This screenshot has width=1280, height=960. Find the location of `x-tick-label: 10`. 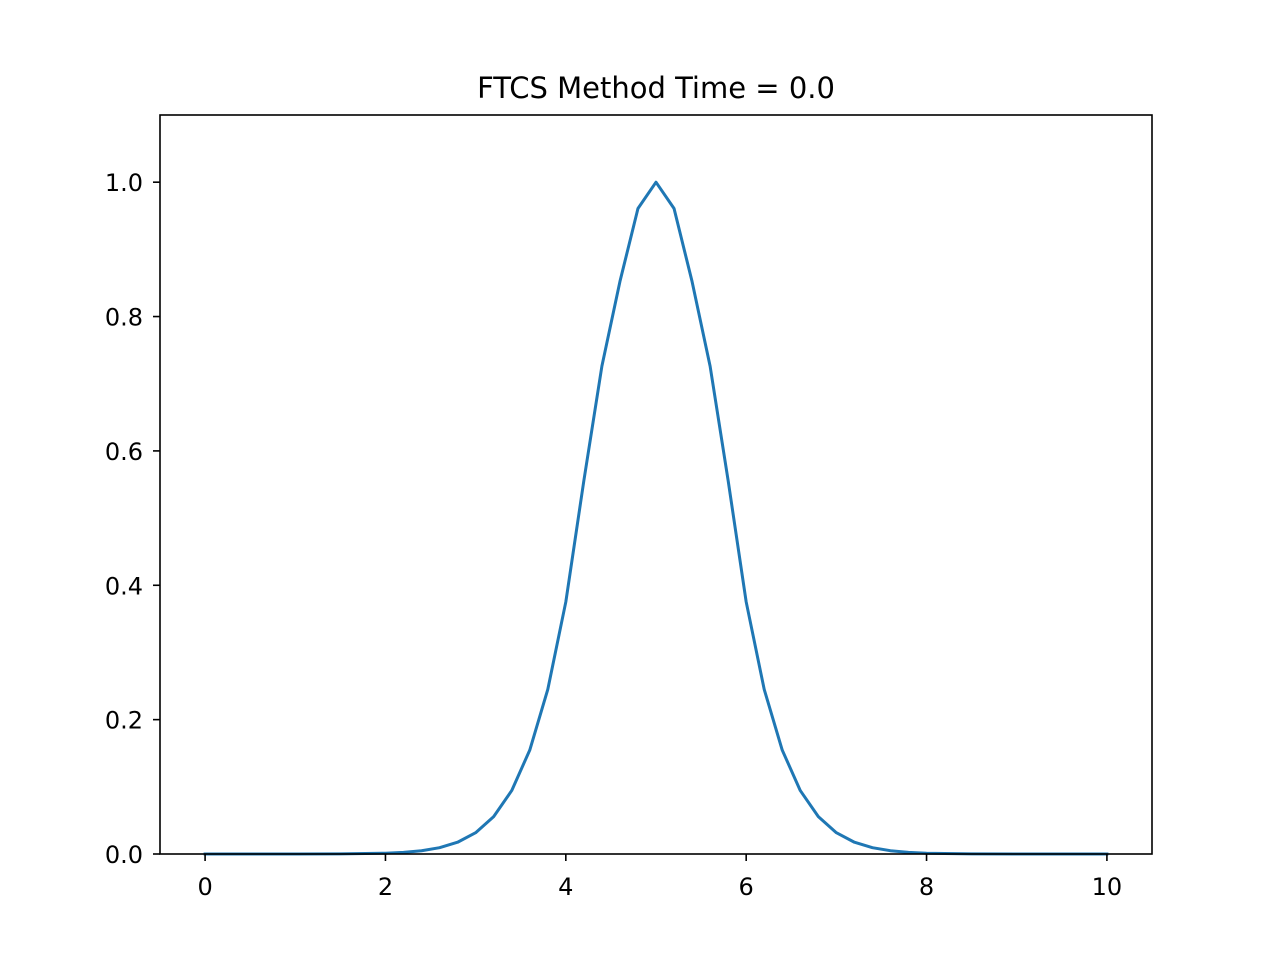

x-tick-label: 10 is located at coordinates (1107, 887).